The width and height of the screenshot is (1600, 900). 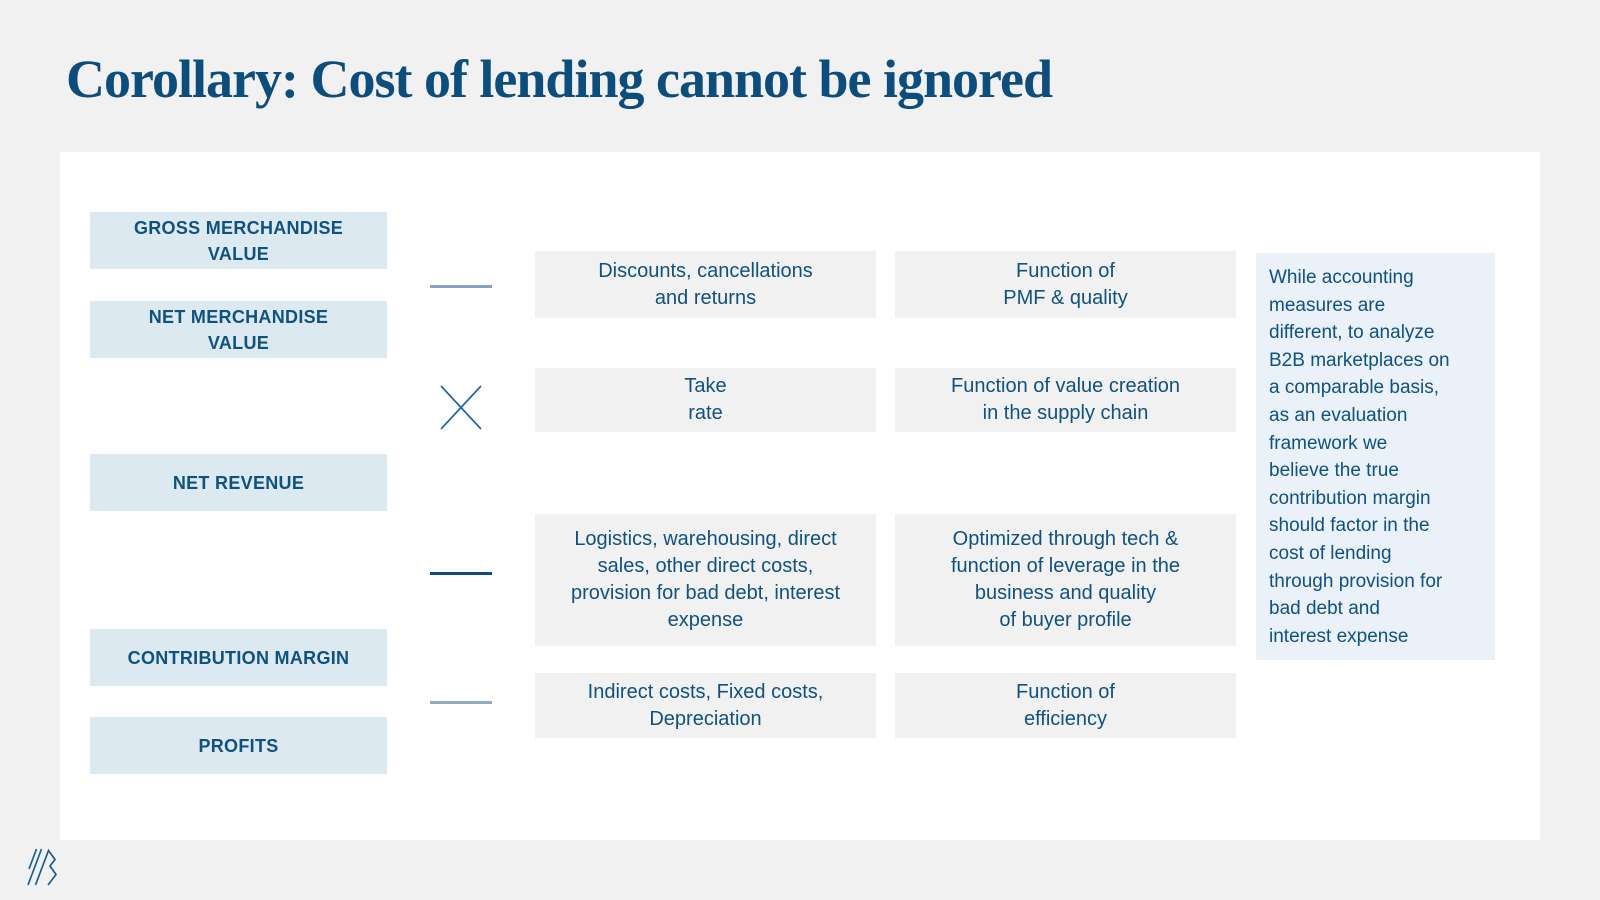 I want to click on driver-text: Function of efficiency, so click(x=1065, y=705).